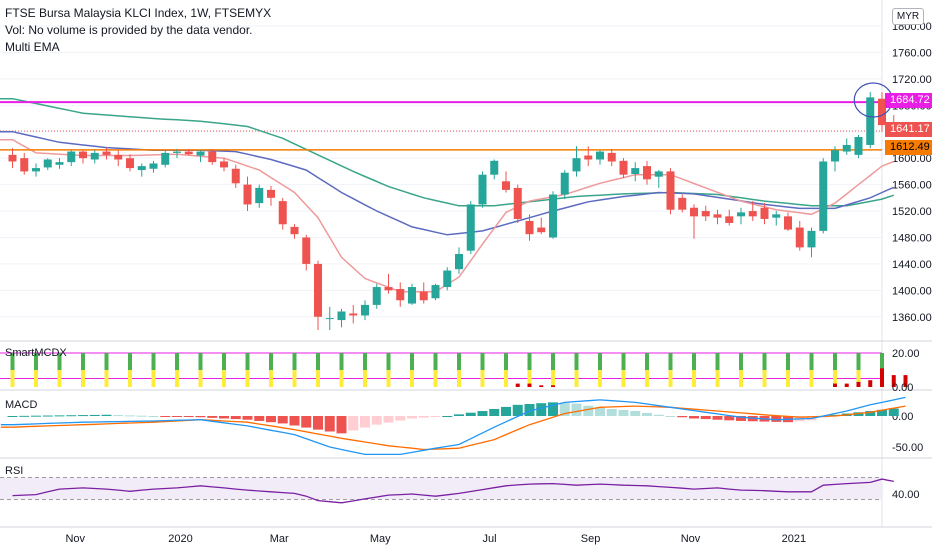  I want to click on indicator-name: Multi EMA, so click(32, 47).